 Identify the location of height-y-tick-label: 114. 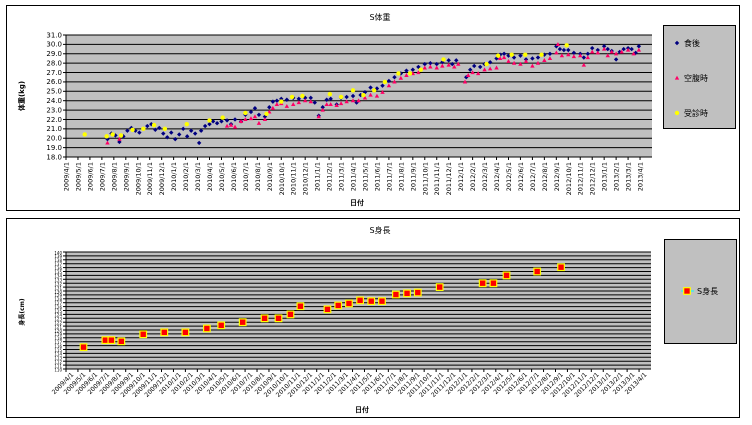
(58, 354).